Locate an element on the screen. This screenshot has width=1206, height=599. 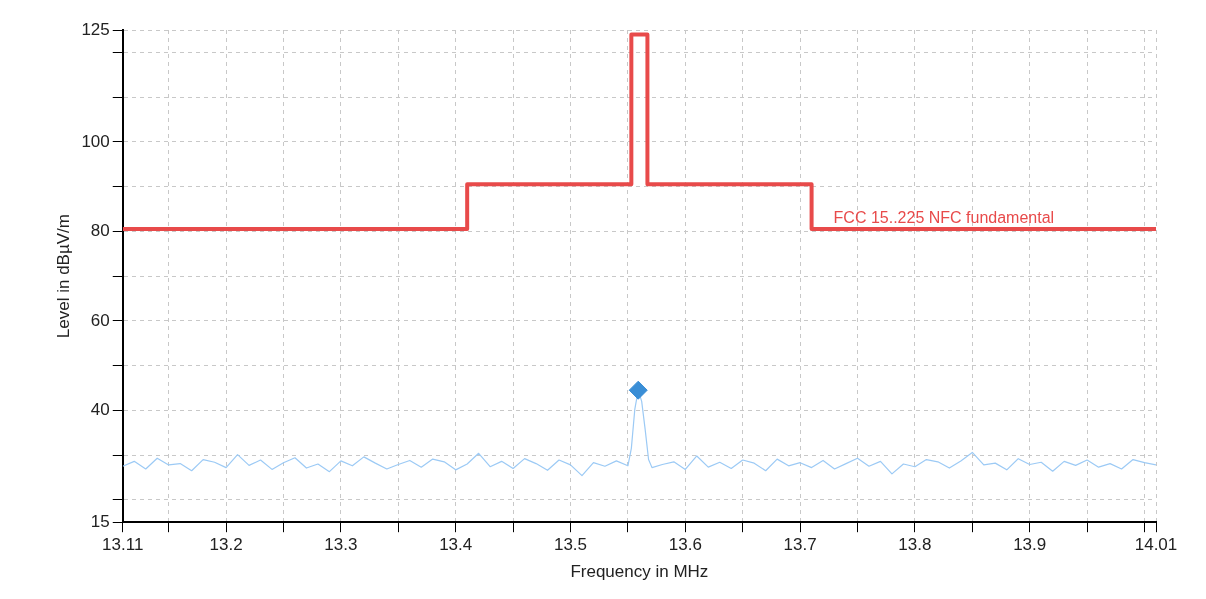
y-tick-label: 15 is located at coordinates (100, 521).